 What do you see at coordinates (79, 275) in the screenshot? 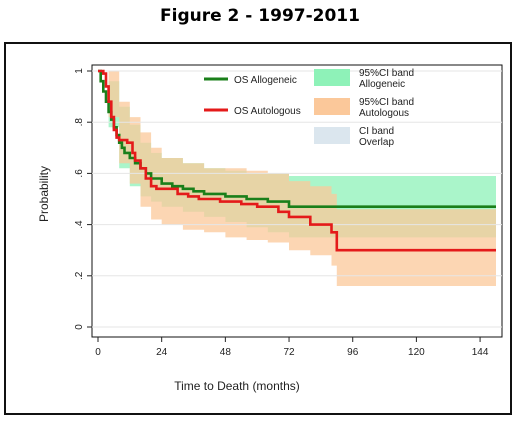
I see `y-tick-label: .2` at bounding box center [79, 275].